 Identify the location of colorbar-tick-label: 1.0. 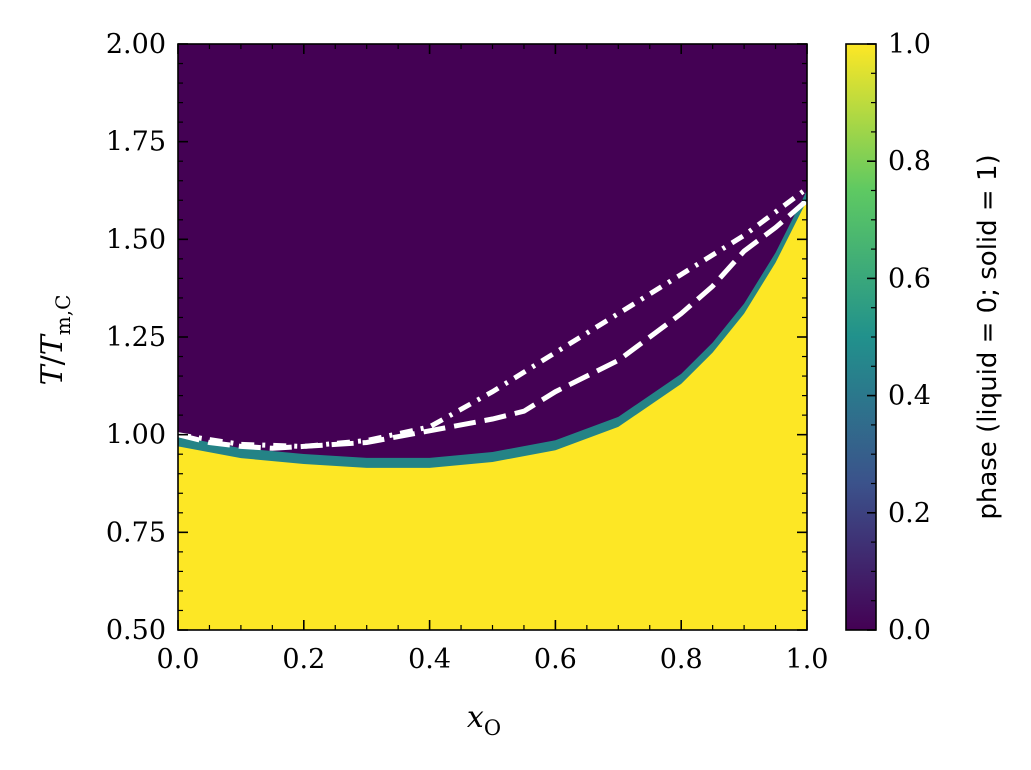
(909, 44).